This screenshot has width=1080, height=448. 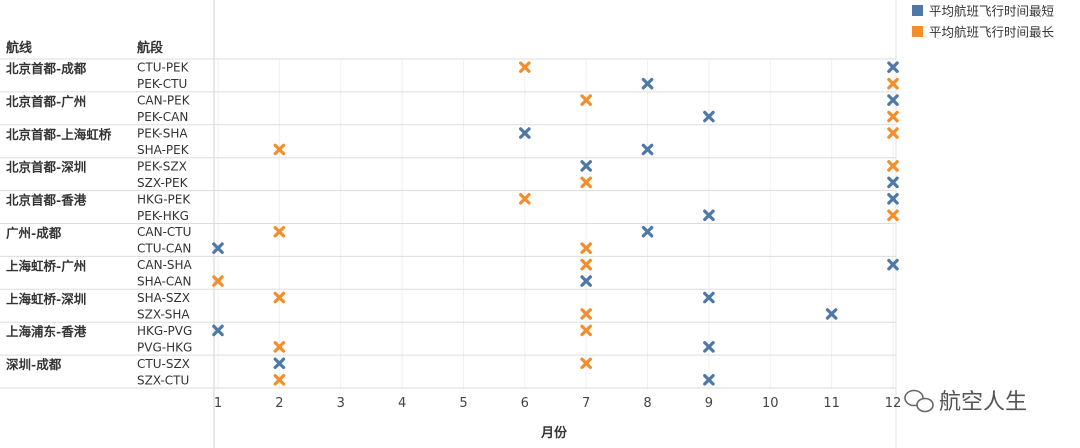 What do you see at coordinates (983, 402) in the screenshot?
I see `watermark-text: 航空人生` at bounding box center [983, 402].